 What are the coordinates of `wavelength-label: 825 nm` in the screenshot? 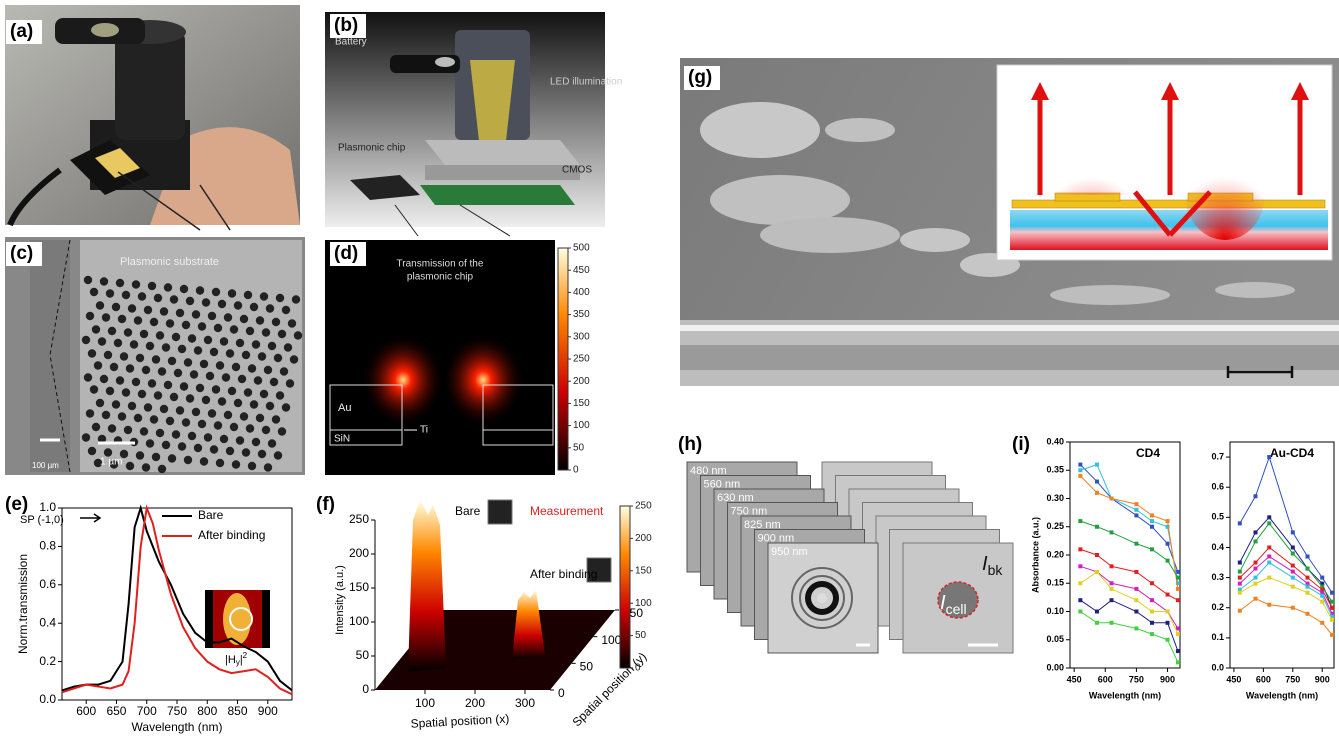 It's located at (762, 525).